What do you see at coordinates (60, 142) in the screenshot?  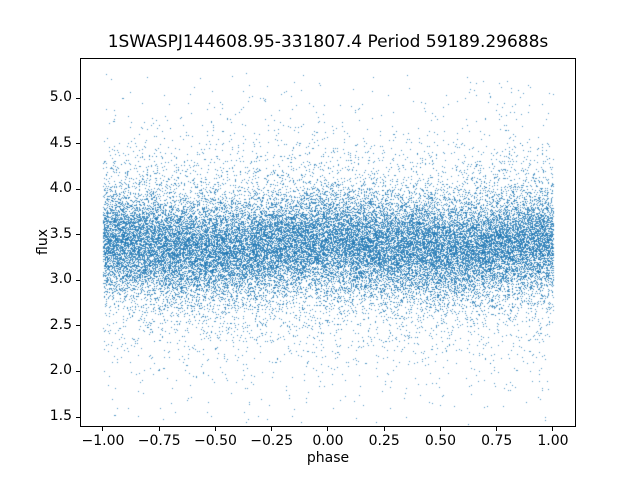 I see `y-tick-label: 4.5` at bounding box center [60, 142].